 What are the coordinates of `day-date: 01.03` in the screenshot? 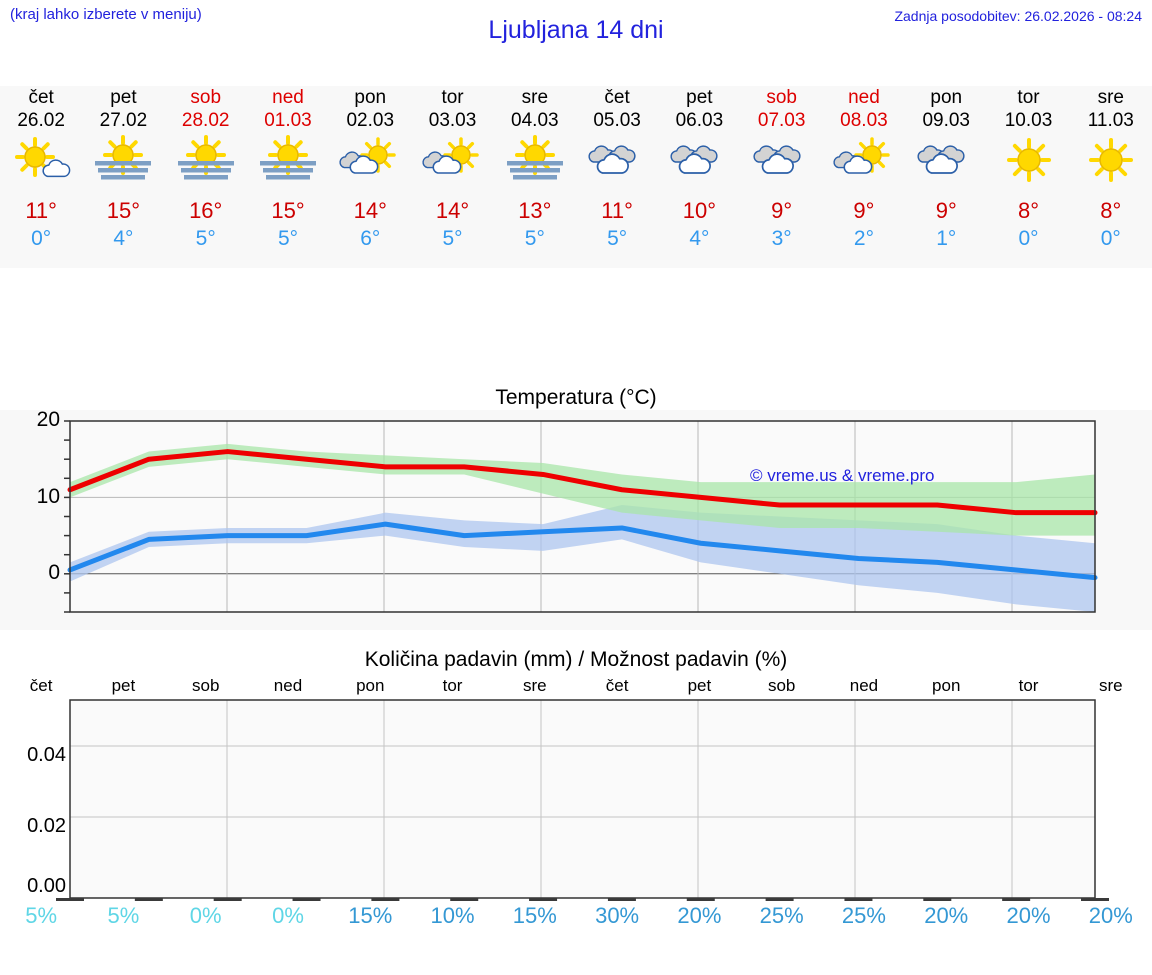 It's located at (288, 120).